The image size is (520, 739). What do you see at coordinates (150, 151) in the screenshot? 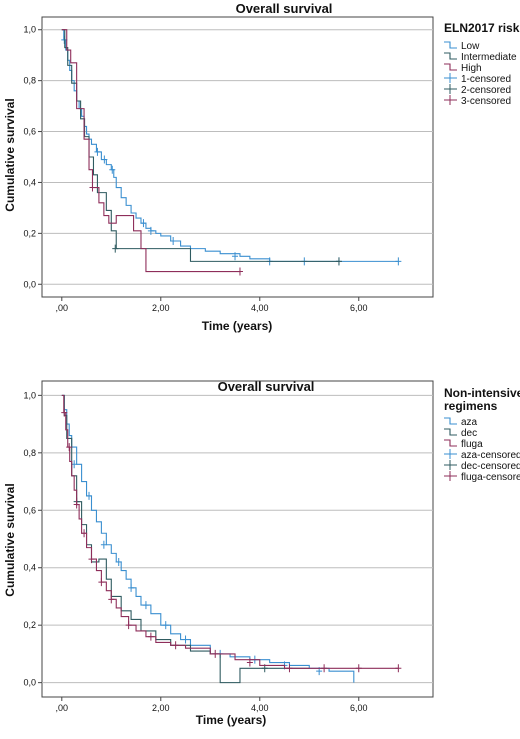
I see `series-line-high` at bounding box center [150, 151].